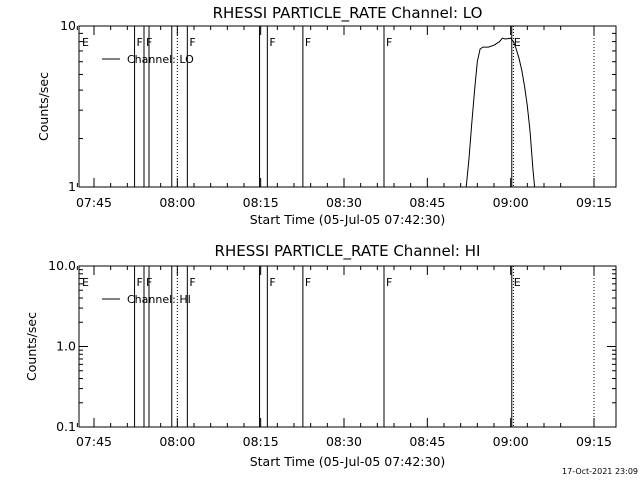  I want to click on panel-2-ytick-label: 10.0, so click(62, 265).